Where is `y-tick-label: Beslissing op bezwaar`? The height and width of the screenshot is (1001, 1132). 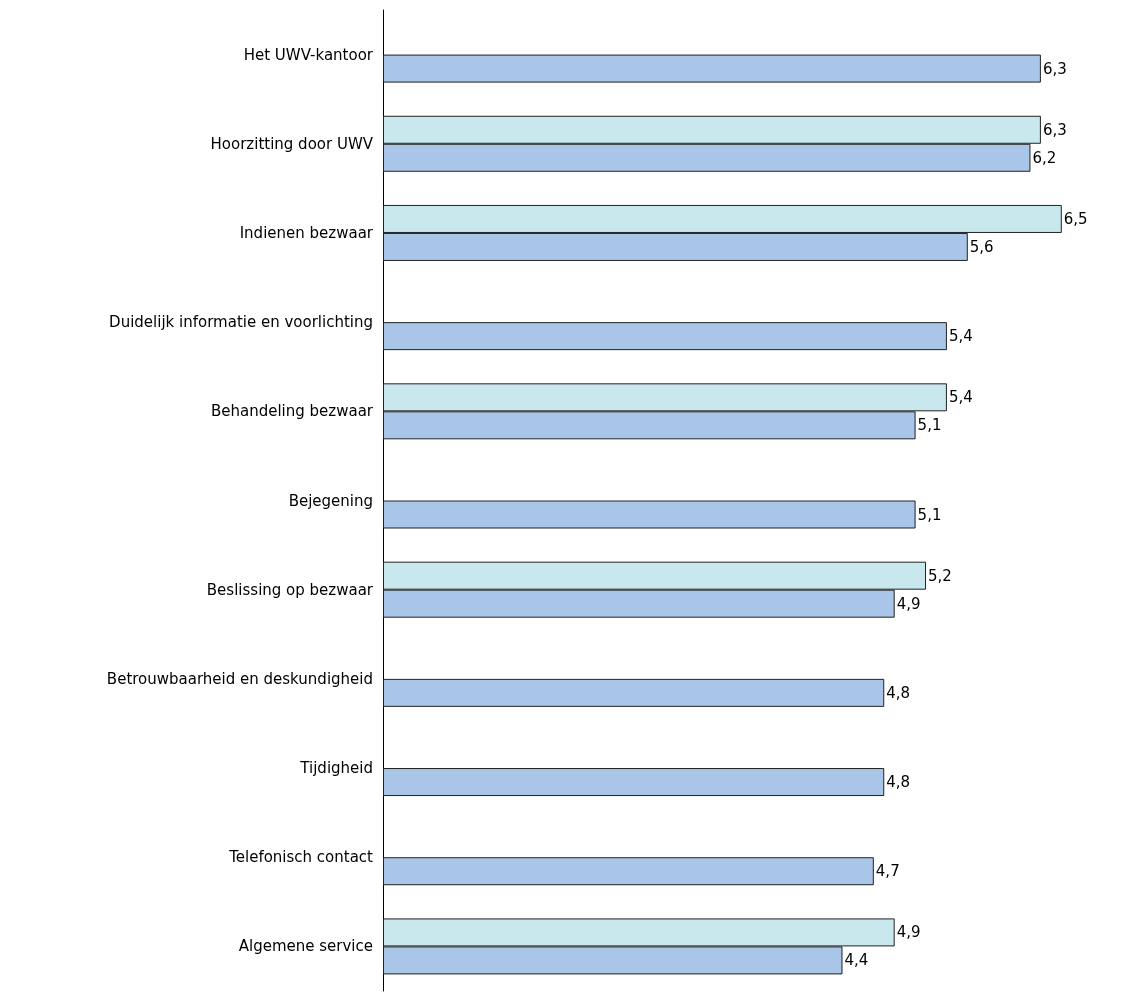 y-tick-label: Beslissing op bezwaar is located at coordinates (290, 589).